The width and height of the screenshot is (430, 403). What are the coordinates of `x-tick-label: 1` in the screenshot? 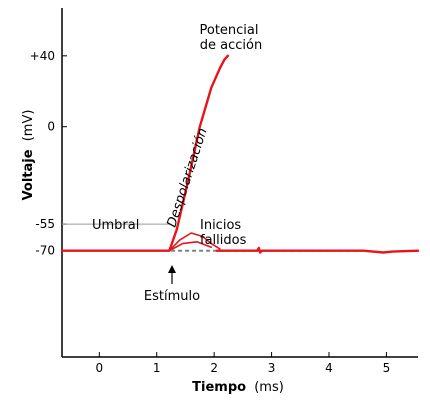 It's located at (157, 368).